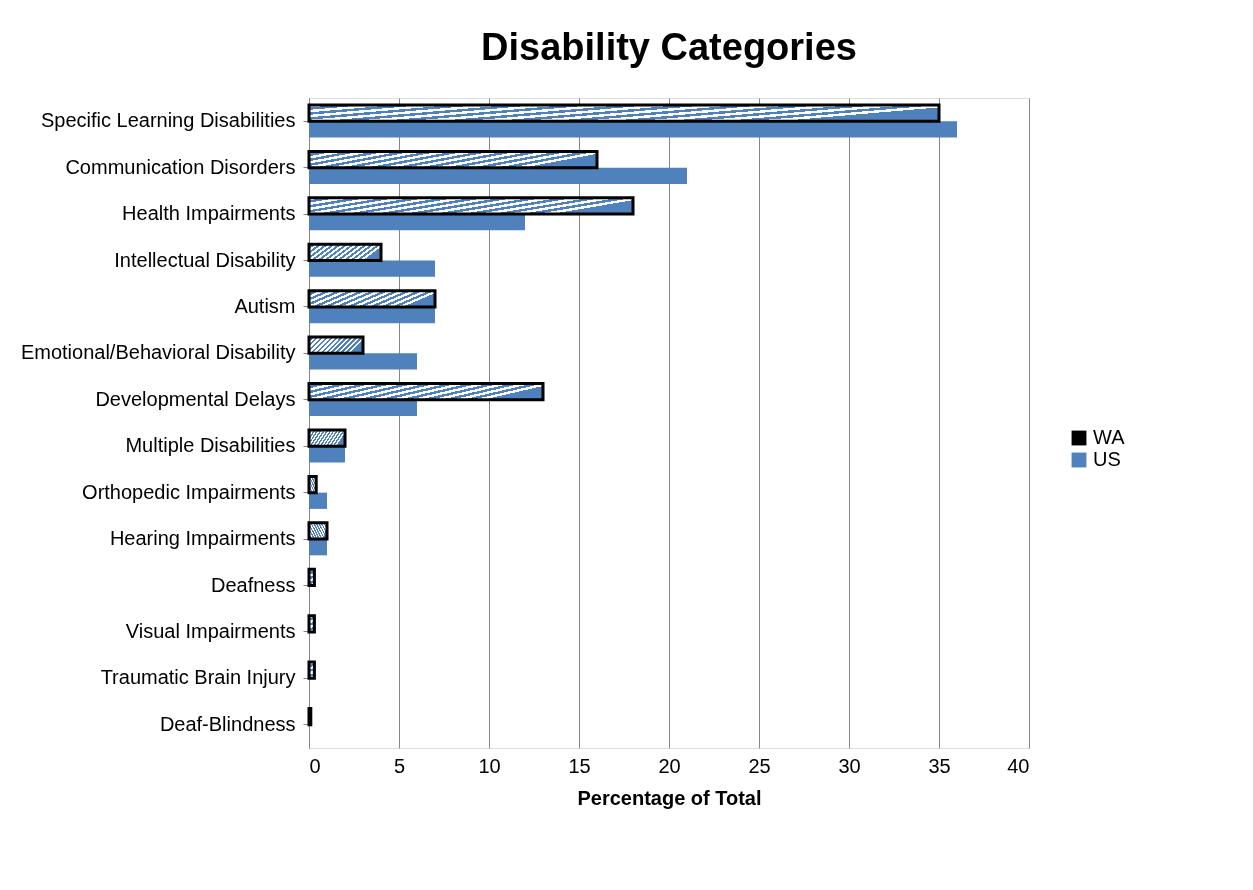 The height and width of the screenshot is (890, 1253). Describe the element at coordinates (253, 584) in the screenshot. I see `y-tick-label: Deafness` at that location.